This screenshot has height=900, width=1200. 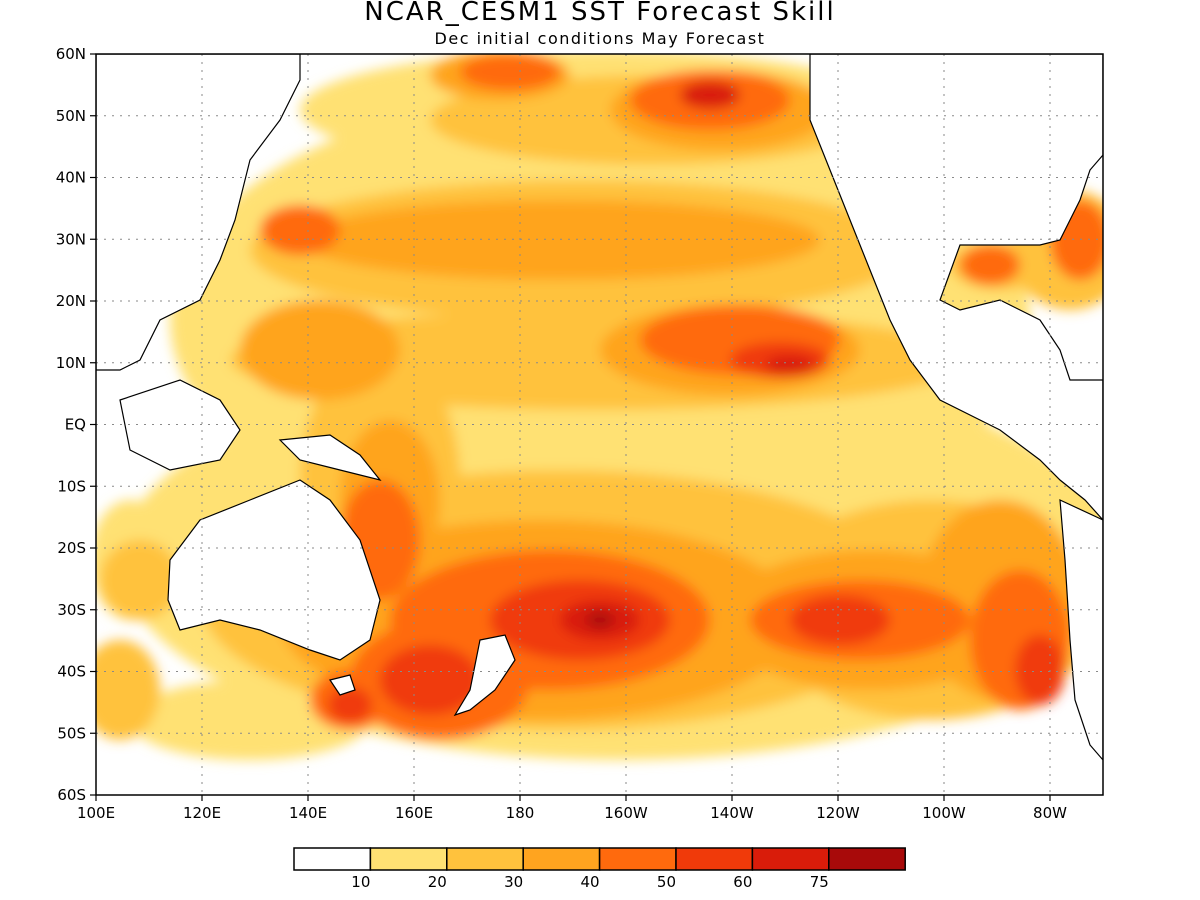 What do you see at coordinates (732, 813) in the screenshot?
I see `lon-tick-label: 140W` at bounding box center [732, 813].